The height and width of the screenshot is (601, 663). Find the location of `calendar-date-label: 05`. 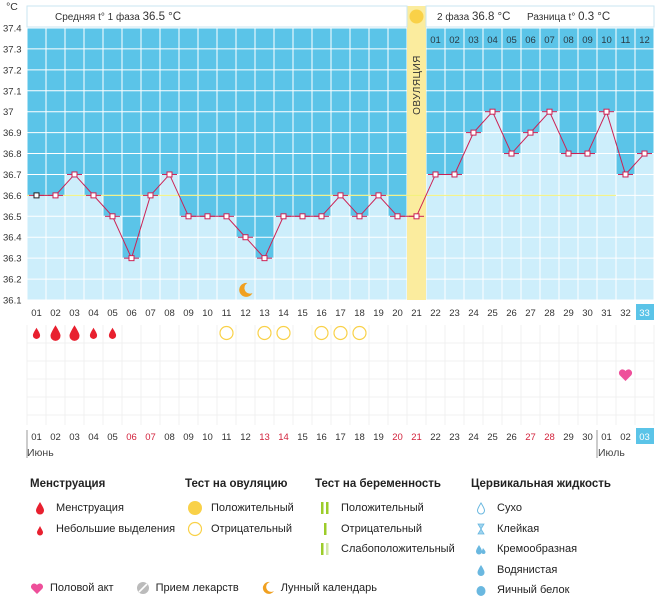

calendar-date-label: 05 is located at coordinates (112, 437).